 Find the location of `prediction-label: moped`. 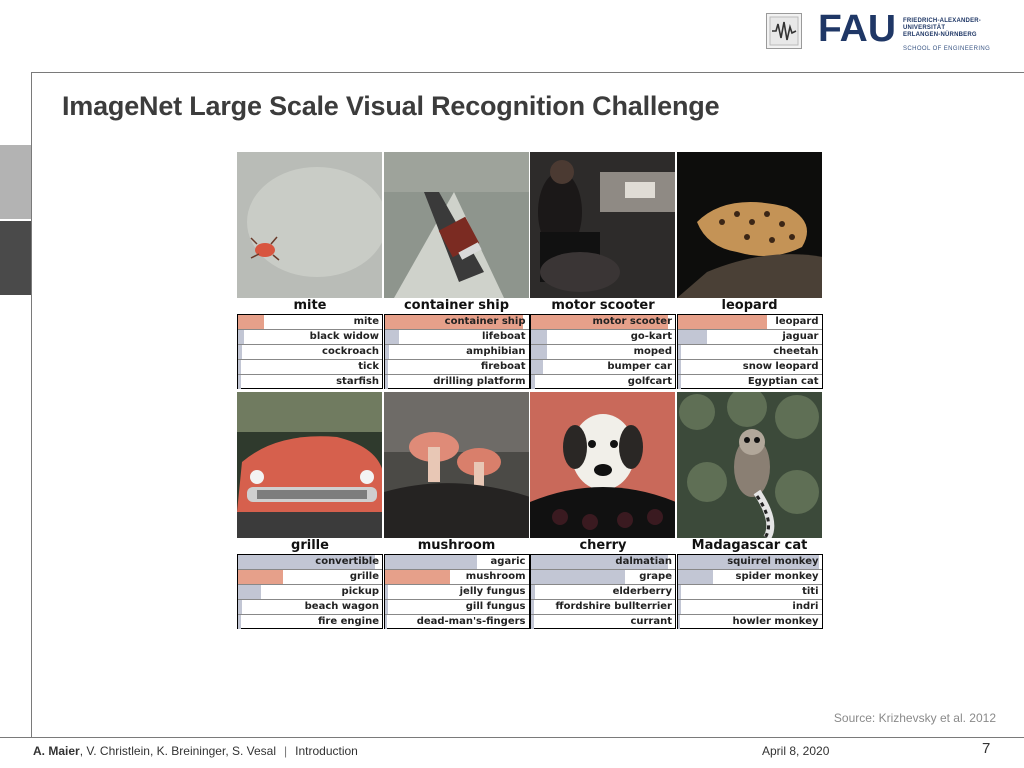

prediction-label: moped is located at coordinates (652, 351).